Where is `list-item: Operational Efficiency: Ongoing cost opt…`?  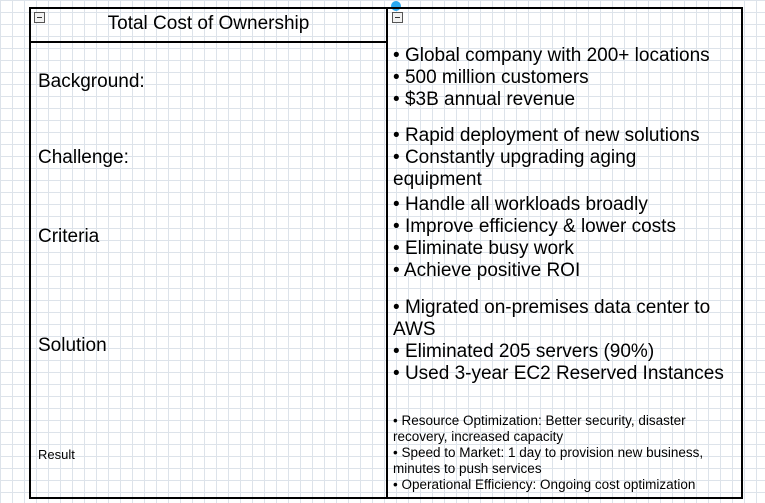 list-item: Operational Efficiency: Ongoing cost opt… is located at coordinates (565, 485).